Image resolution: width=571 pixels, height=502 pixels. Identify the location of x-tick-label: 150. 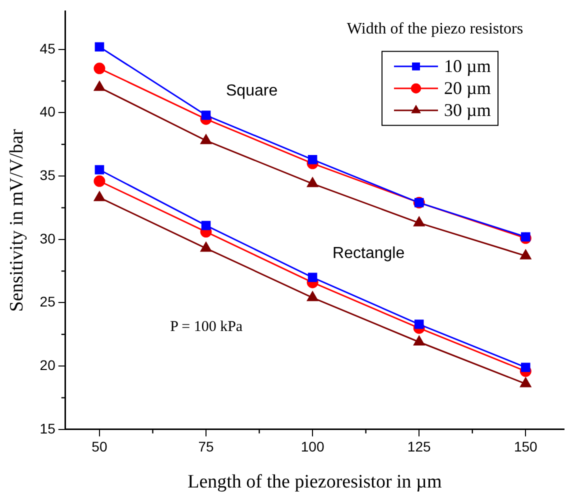
(526, 446).